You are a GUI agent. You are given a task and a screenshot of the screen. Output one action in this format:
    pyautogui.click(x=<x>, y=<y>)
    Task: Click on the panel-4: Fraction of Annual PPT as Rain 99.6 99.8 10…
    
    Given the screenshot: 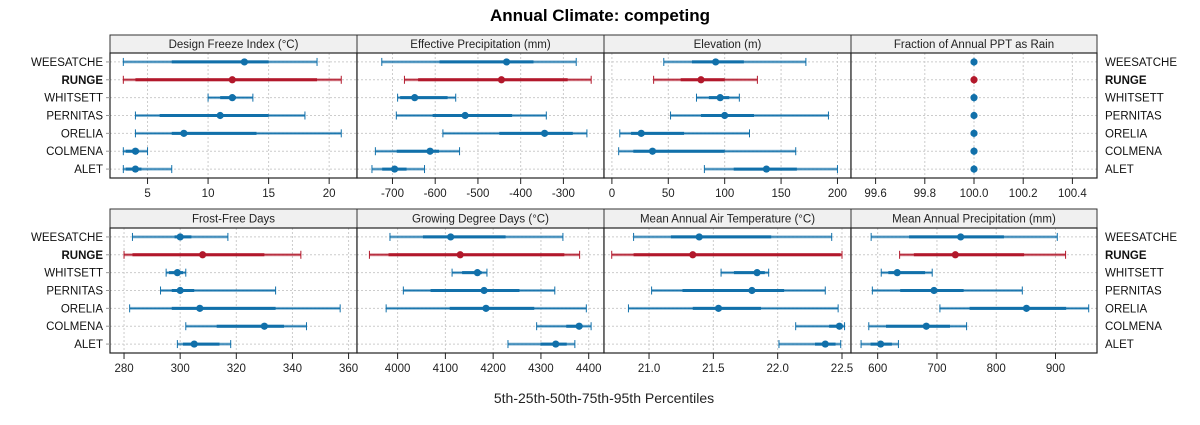 What is the action you would take?
    pyautogui.click(x=974, y=117)
    